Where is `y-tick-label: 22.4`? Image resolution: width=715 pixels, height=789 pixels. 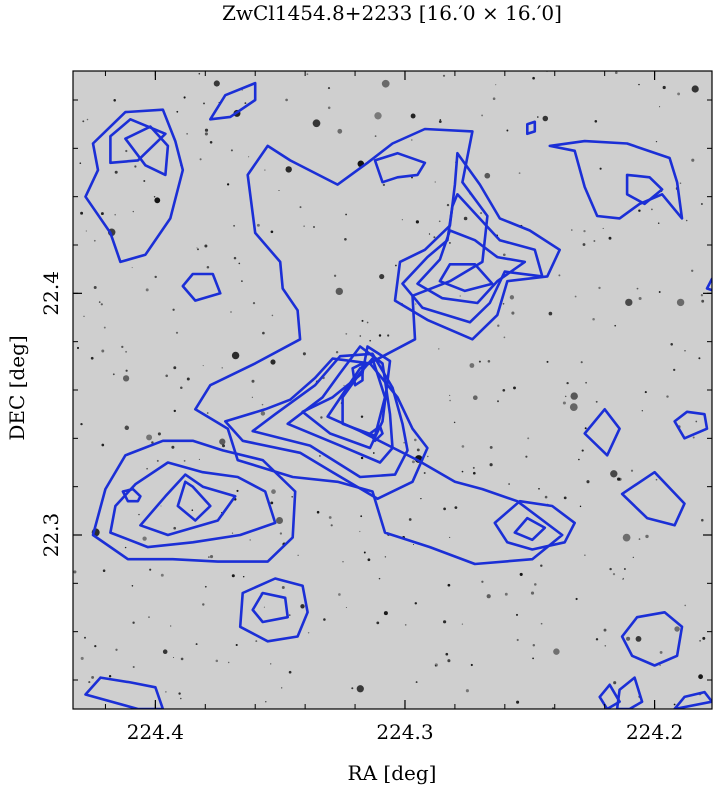 y-tick-label: 22.4 is located at coordinates (51, 293).